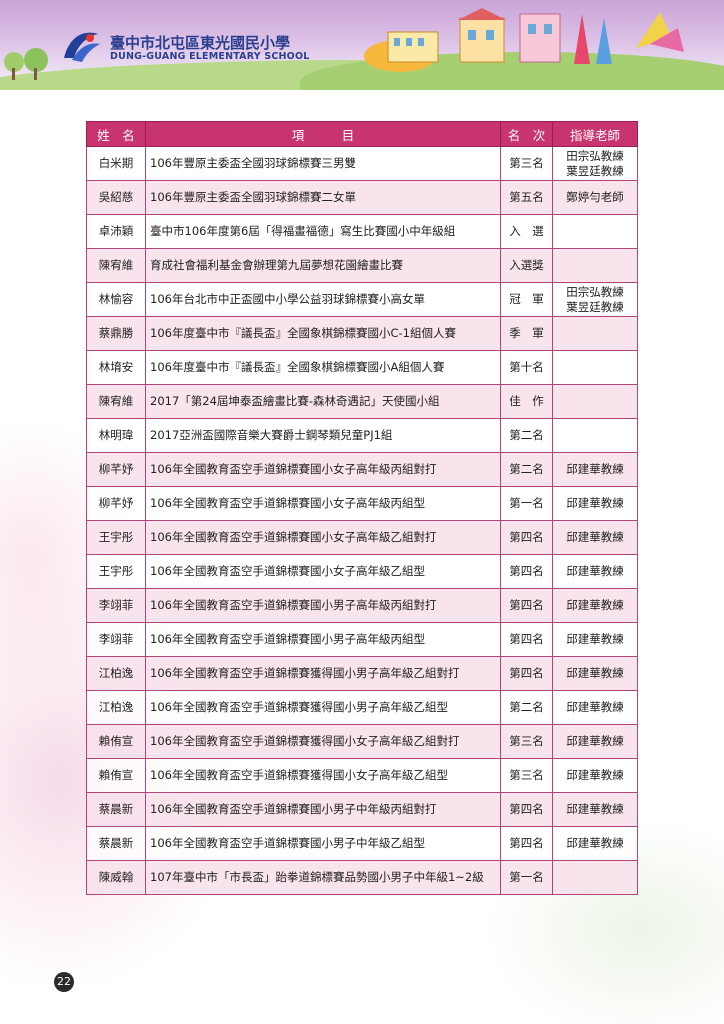 The height and width of the screenshot is (1024, 724). Describe the element at coordinates (323, 265) in the screenshot. I see `cell-event: 育成社會福利基金會辦理第九屆夢想花園繪畫比賽` at that location.